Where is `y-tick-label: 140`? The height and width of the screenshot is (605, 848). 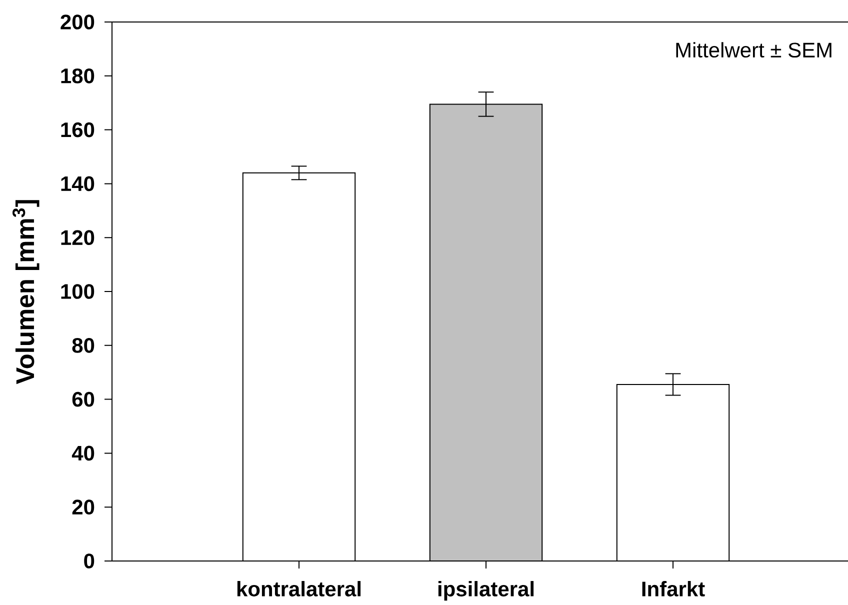 y-tick-label: 140 is located at coordinates (77, 184).